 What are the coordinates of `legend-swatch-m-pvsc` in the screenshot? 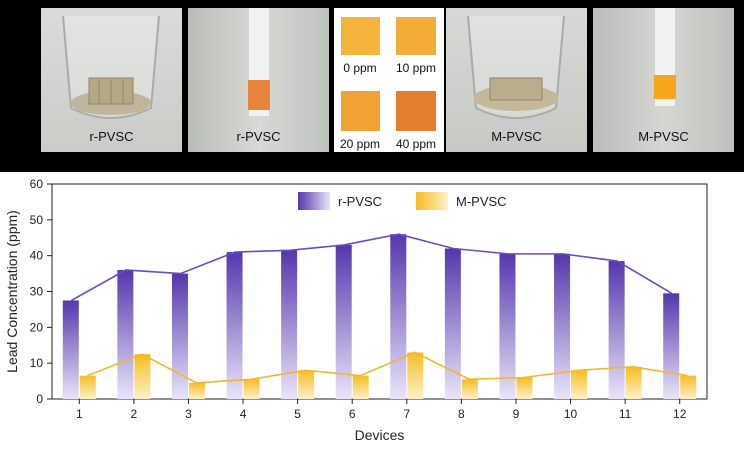 It's located at (432, 201).